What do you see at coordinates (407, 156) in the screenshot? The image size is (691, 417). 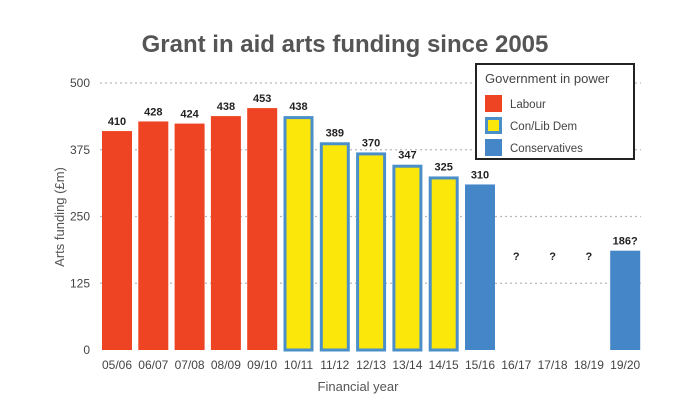 I see `bar-value-label: 347` at bounding box center [407, 156].